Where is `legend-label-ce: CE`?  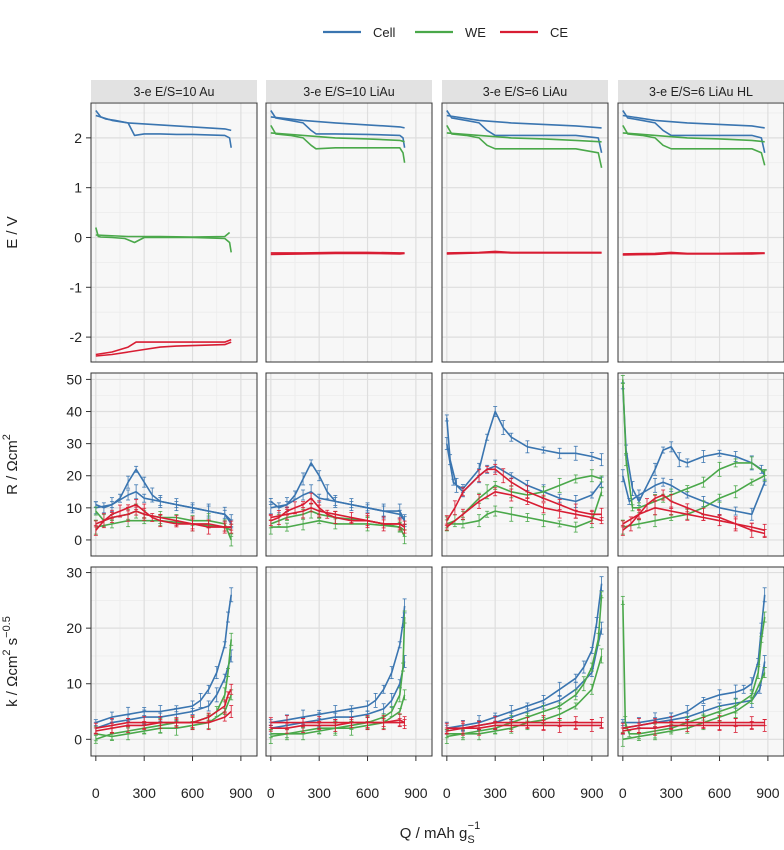 legend-label-ce: CE is located at coordinates (559, 32).